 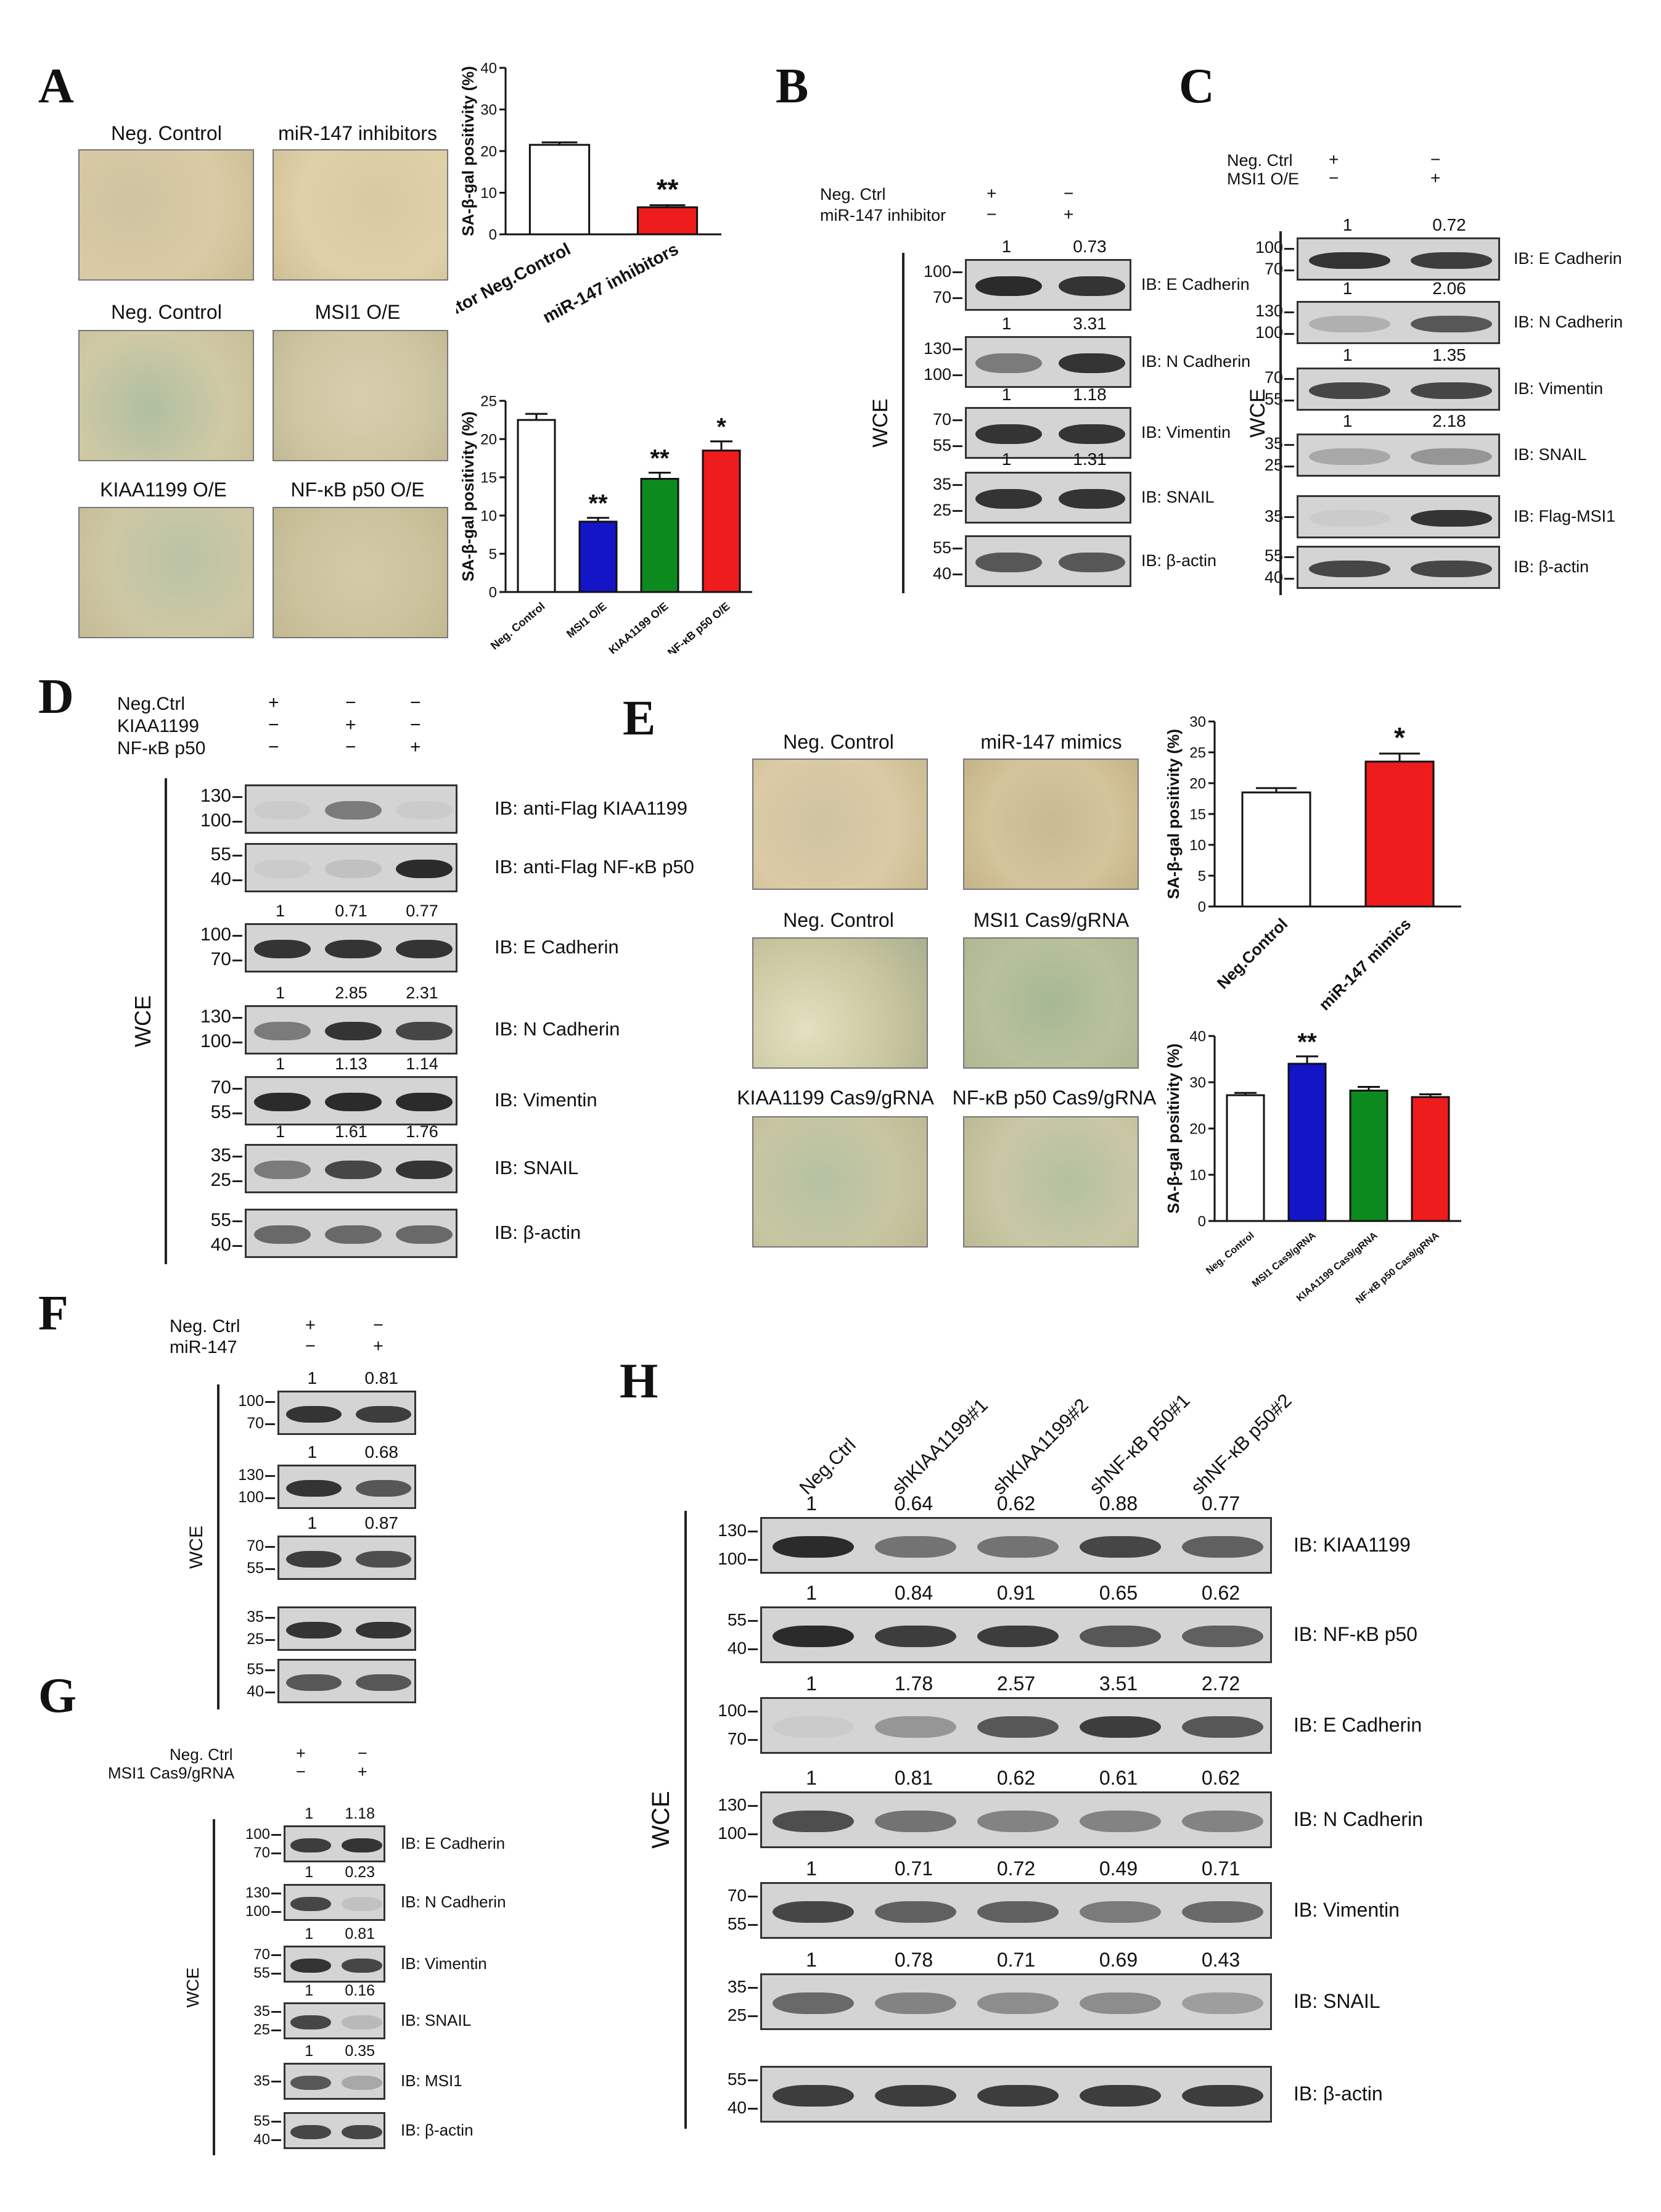 I want to click on bar, so click(x=1430, y=1159).